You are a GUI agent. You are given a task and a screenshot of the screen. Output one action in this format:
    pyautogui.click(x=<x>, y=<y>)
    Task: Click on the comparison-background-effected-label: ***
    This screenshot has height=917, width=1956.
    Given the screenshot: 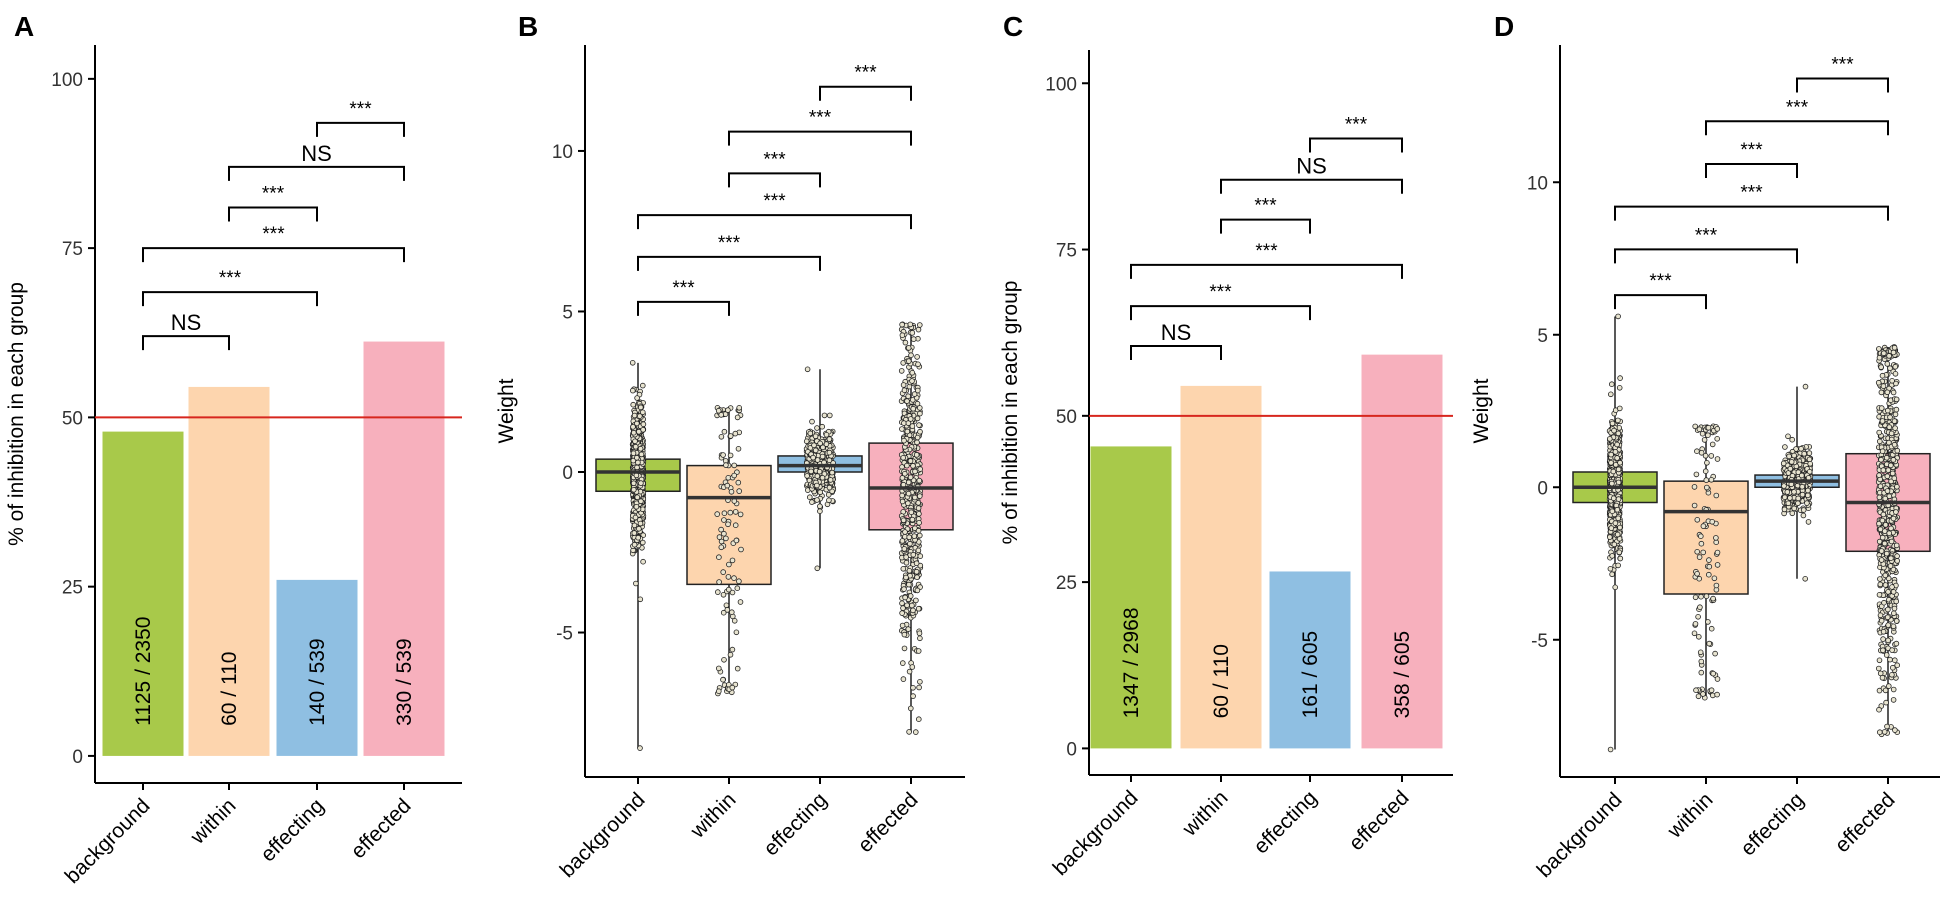 What is the action you would take?
    pyautogui.click(x=273, y=234)
    